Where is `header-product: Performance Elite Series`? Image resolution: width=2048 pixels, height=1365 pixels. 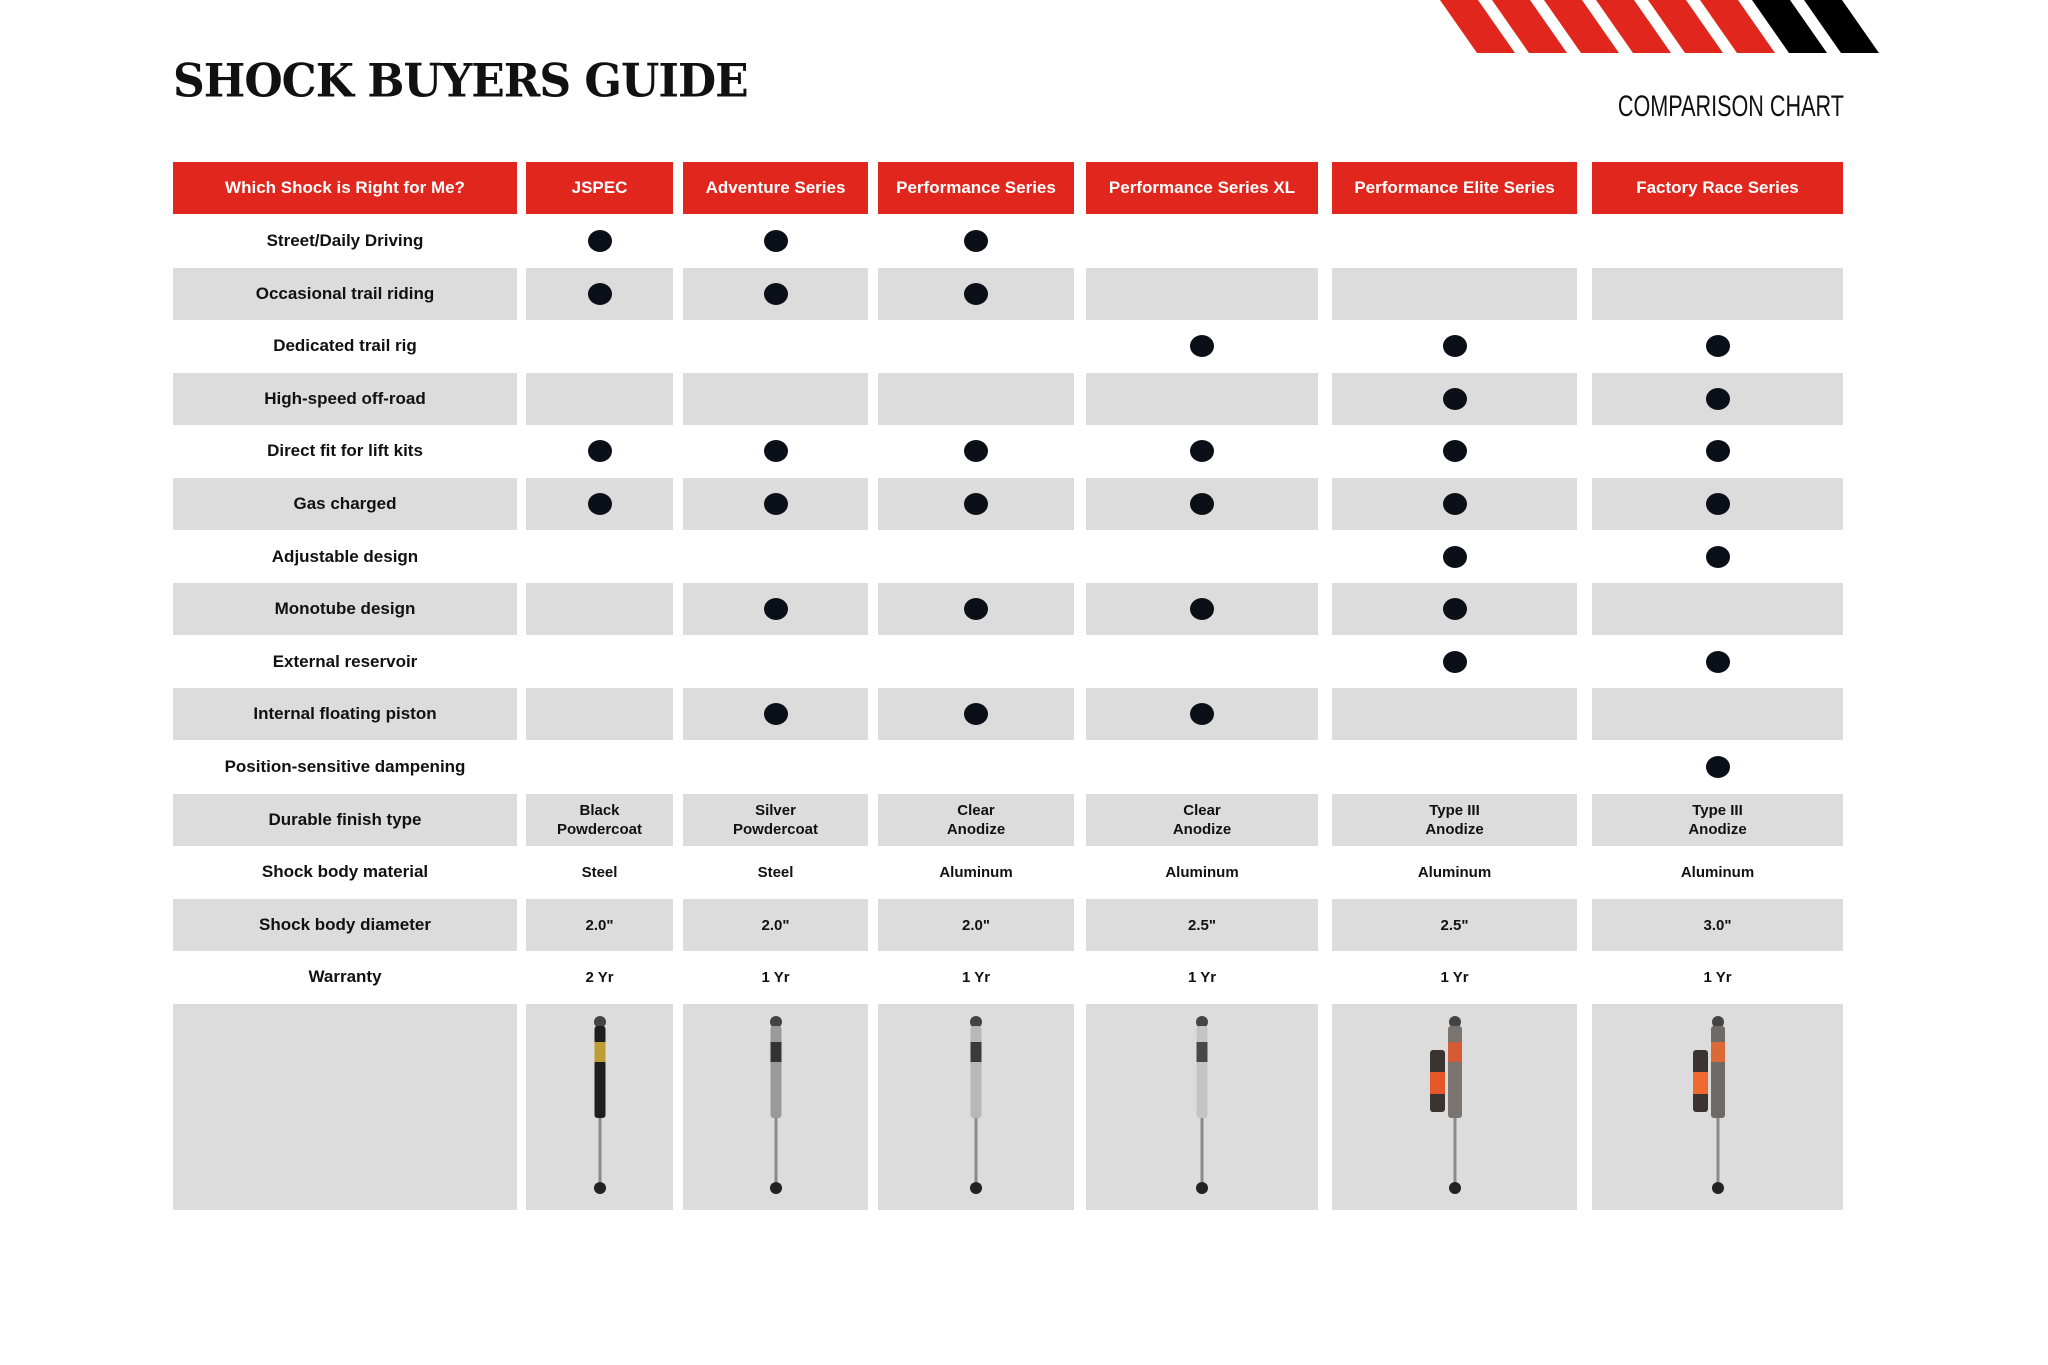 header-product: Performance Elite Series is located at coordinates (1454, 188).